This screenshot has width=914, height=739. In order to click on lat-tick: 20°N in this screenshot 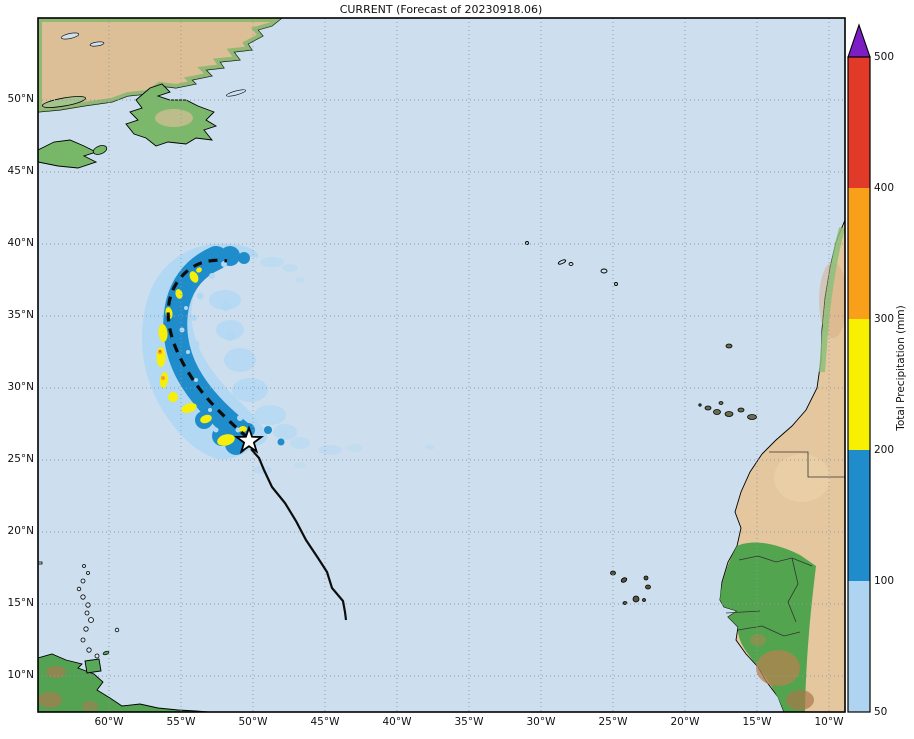, I will do `click(20, 531)`.